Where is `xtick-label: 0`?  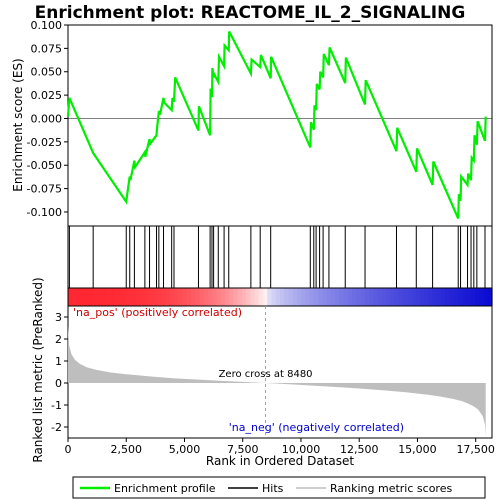 xtick-label: 0 is located at coordinates (68, 449).